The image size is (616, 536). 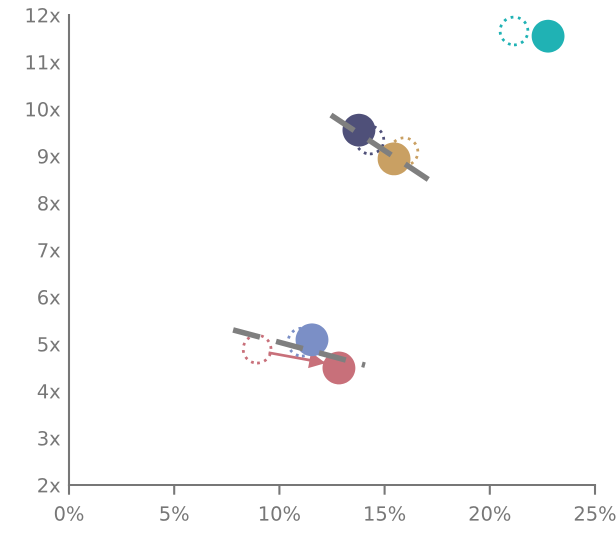 I want to click on y-tick-label: 3x, so click(x=49, y=438).